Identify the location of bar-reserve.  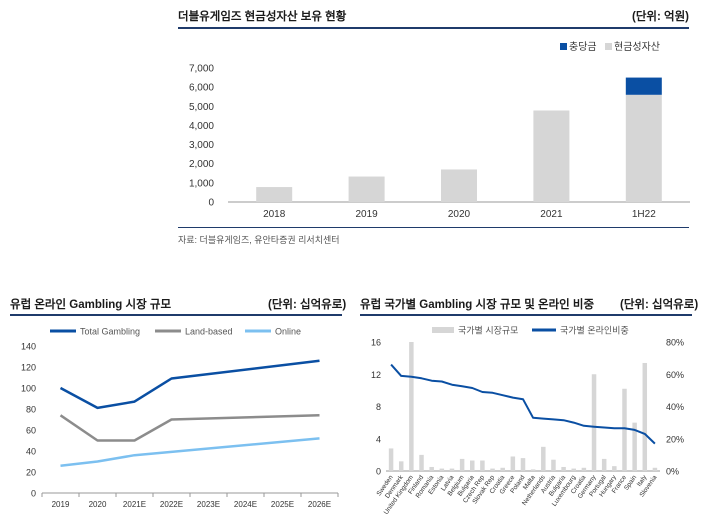
(643, 86).